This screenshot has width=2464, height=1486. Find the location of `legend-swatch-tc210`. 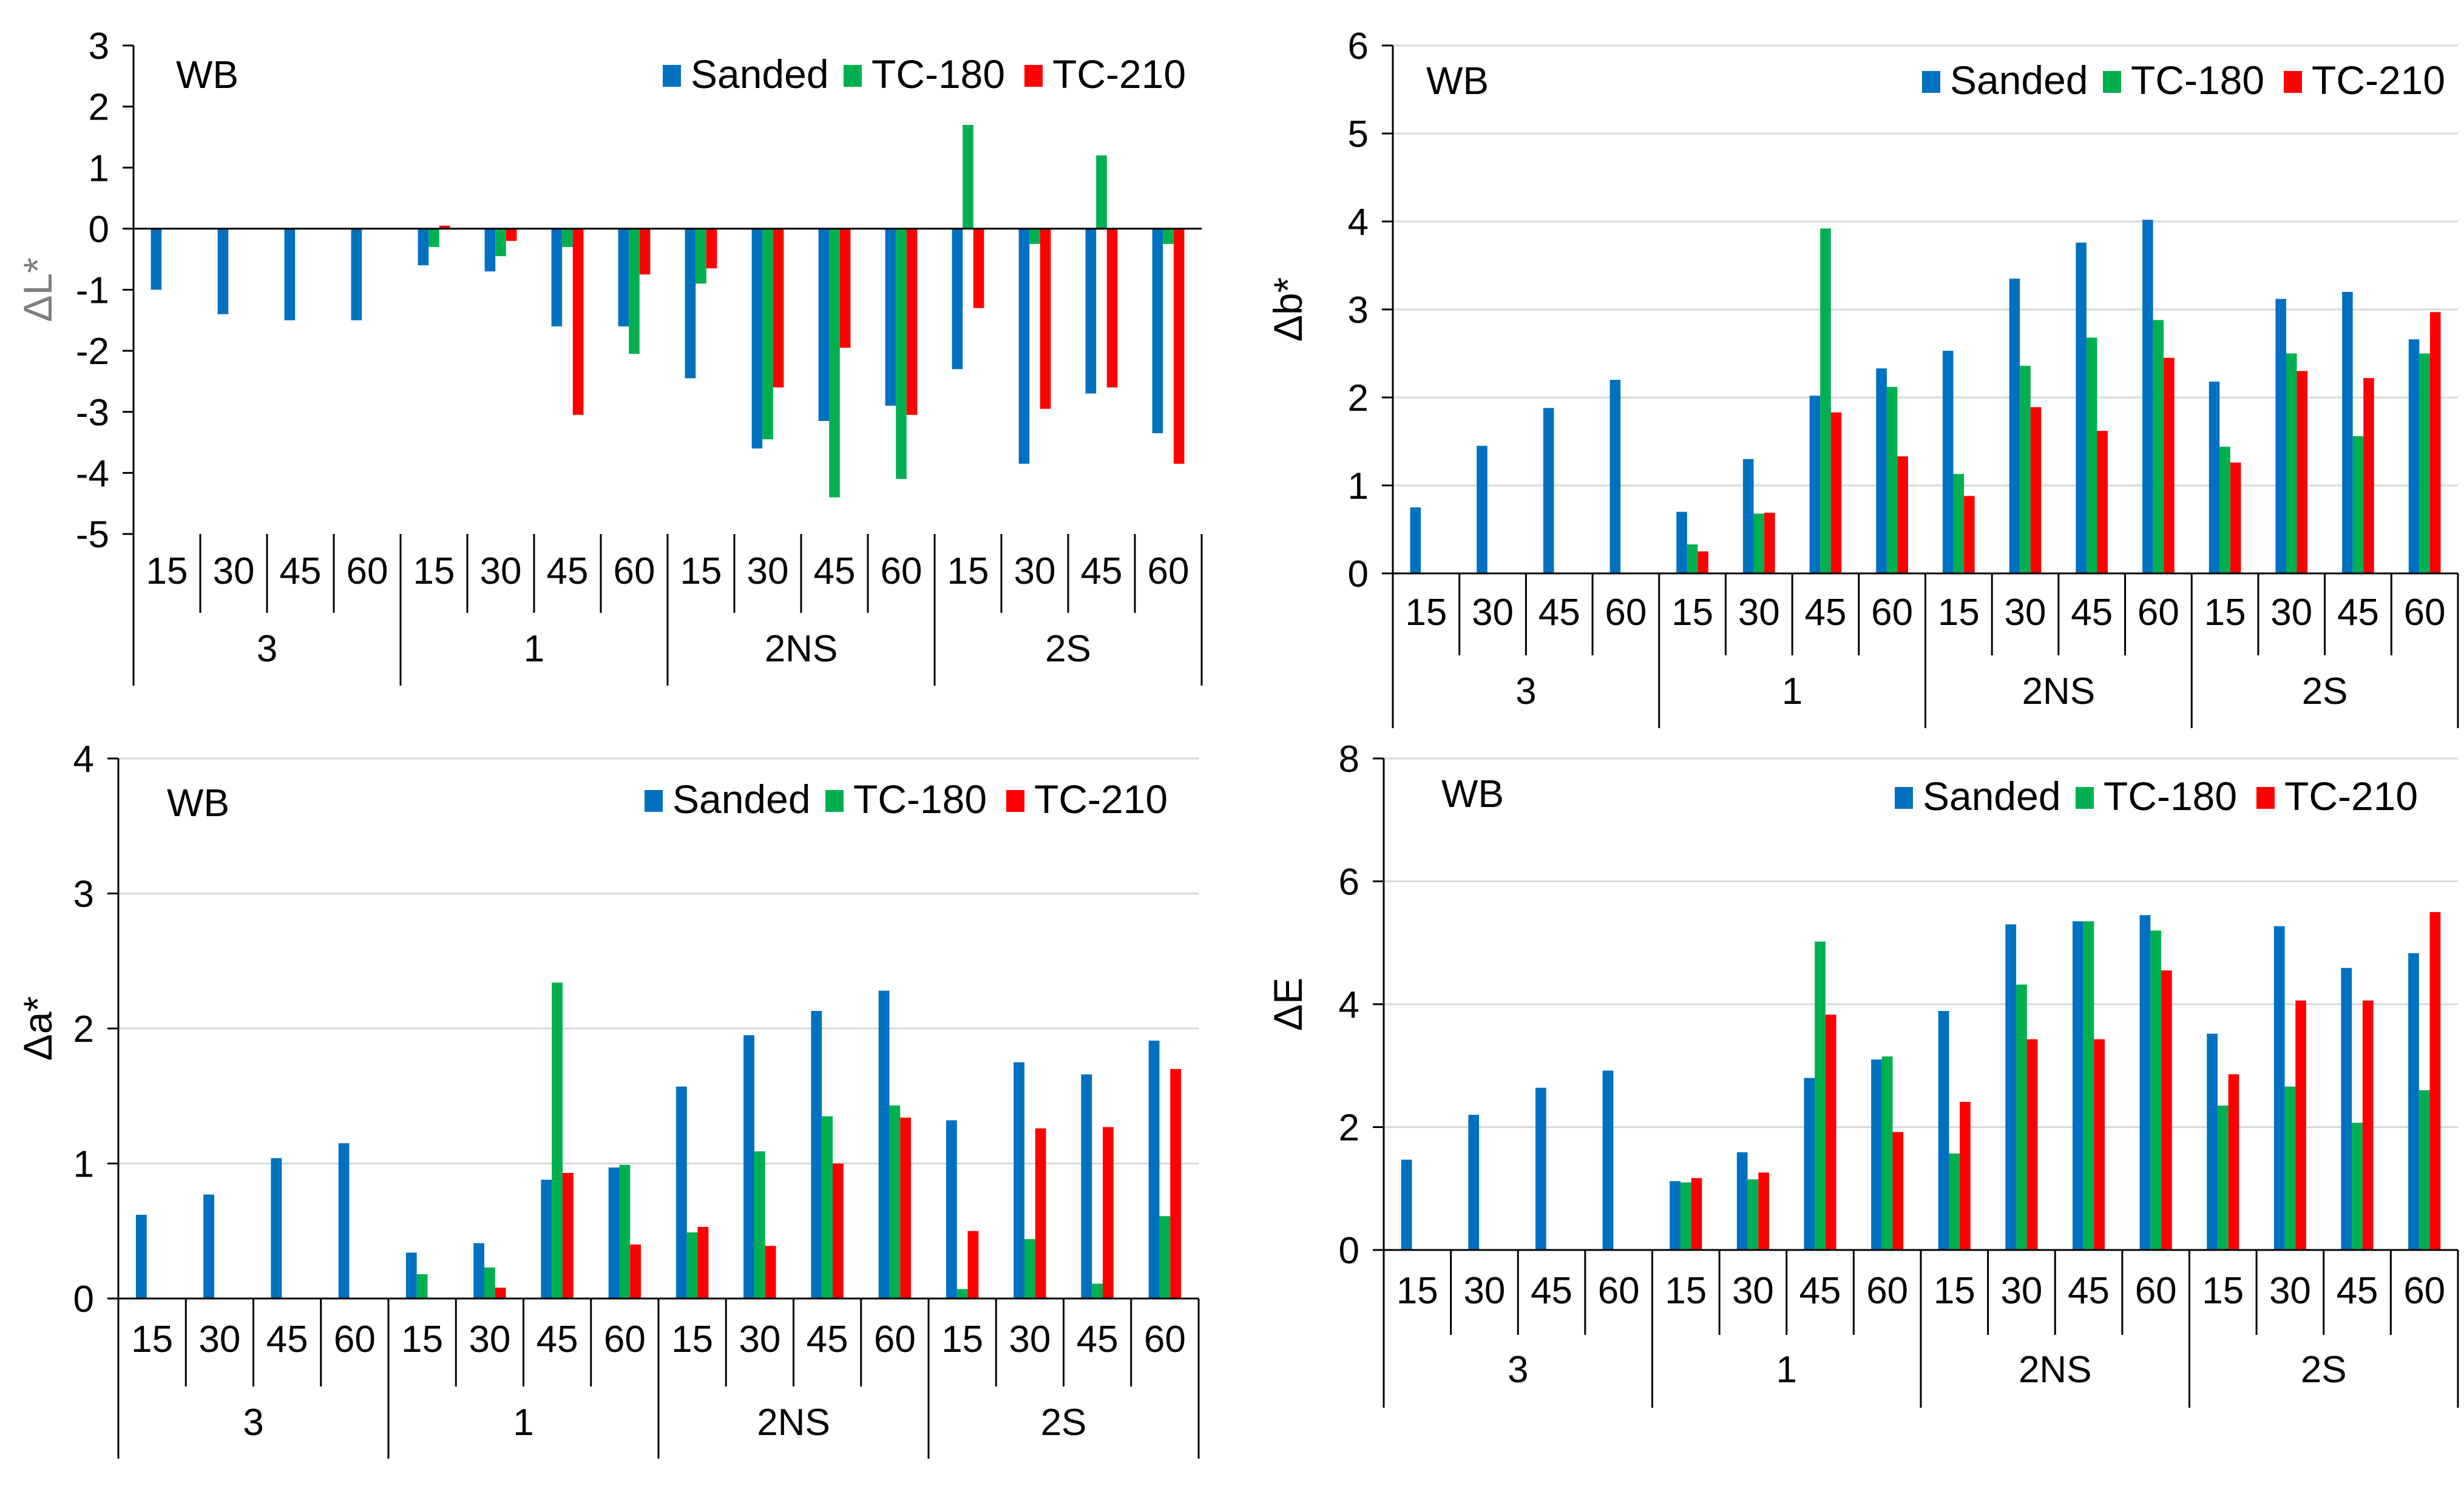

legend-swatch-tc210 is located at coordinates (1015, 801).